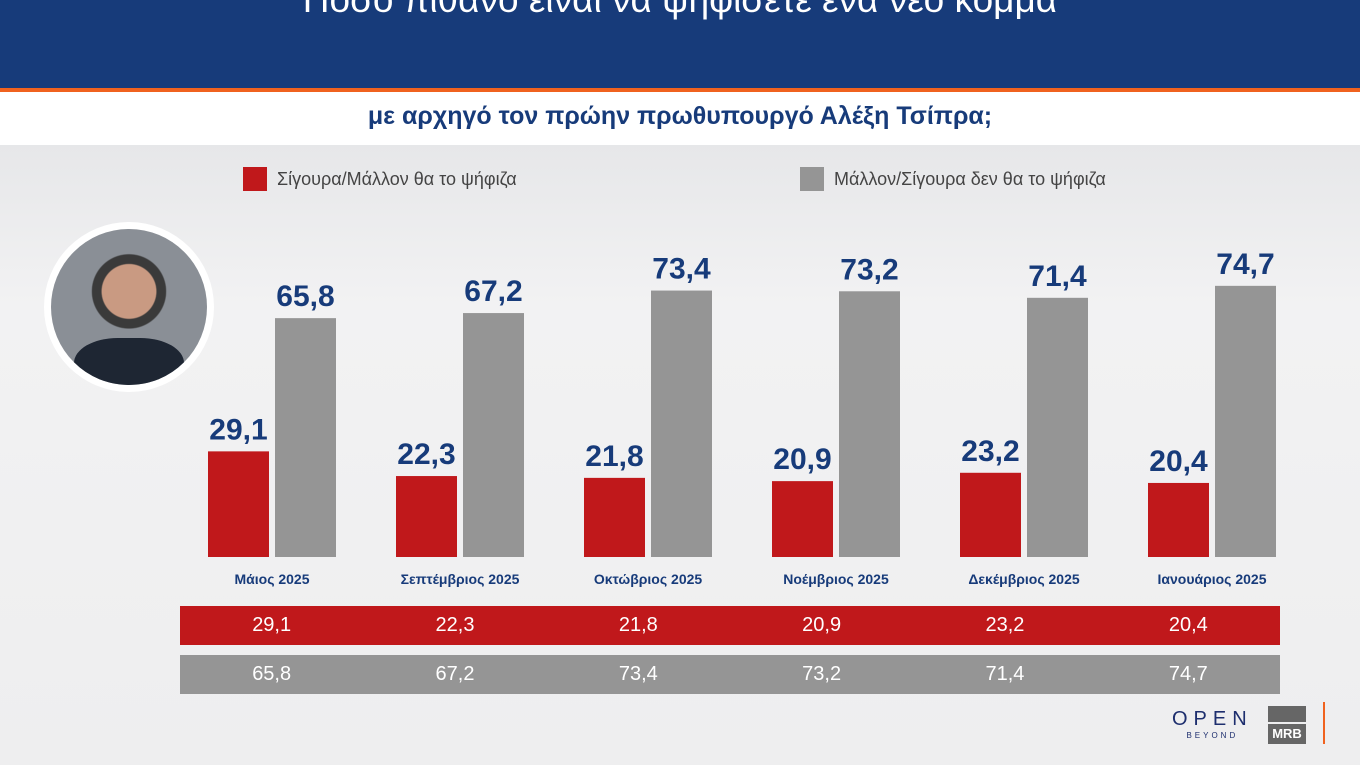 The image size is (1360, 765). What do you see at coordinates (614, 456) in the screenshot?
I see `data-label: 21,8` at bounding box center [614, 456].